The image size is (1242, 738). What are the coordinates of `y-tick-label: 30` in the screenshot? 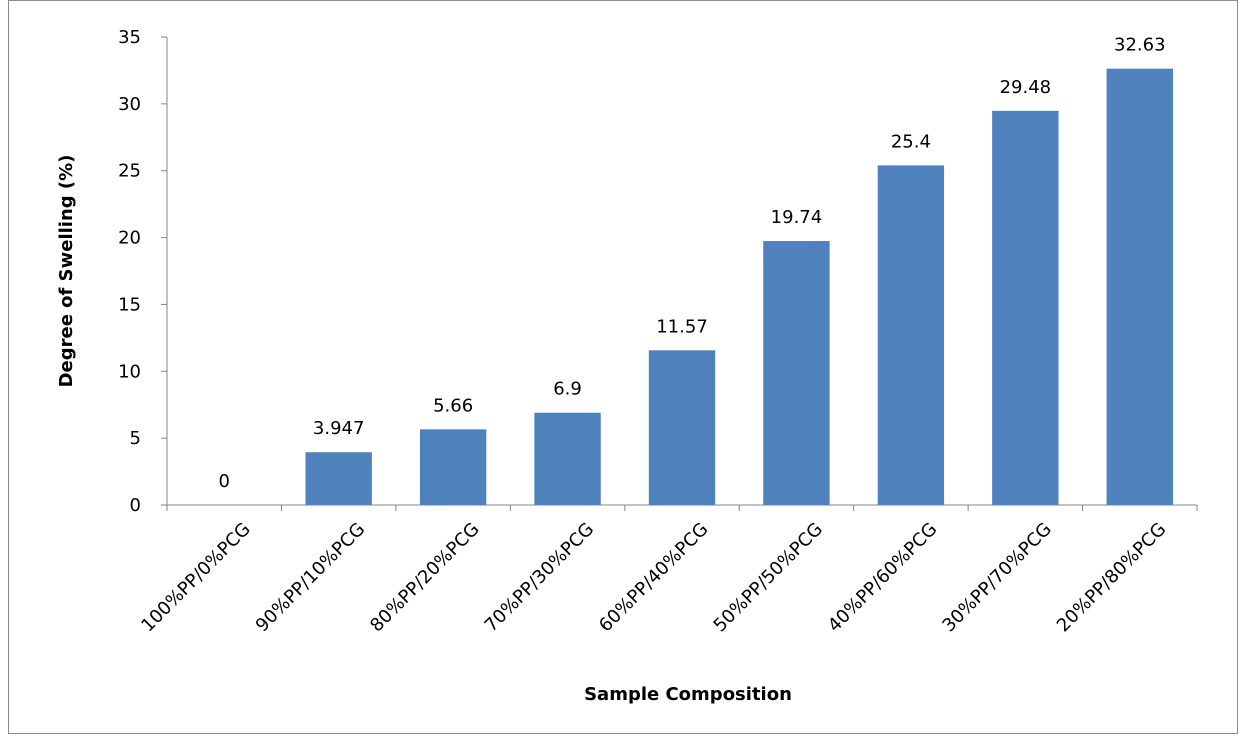 It's located at (129, 104).